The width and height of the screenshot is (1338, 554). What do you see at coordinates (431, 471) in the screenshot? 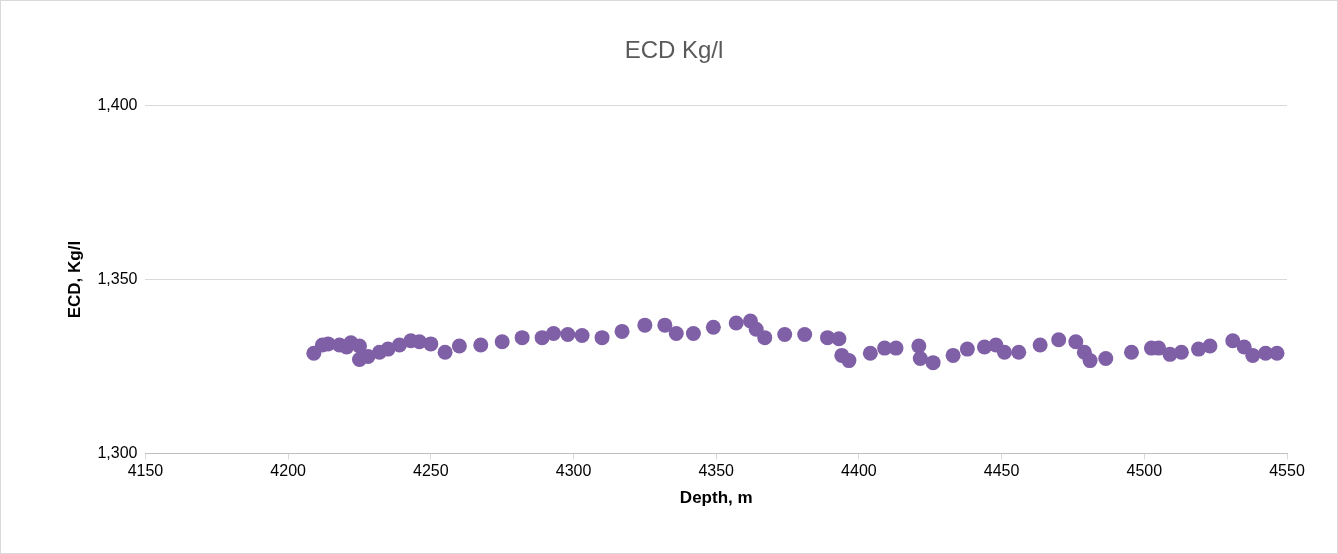
I see `x-tick-label: 4250` at bounding box center [431, 471].